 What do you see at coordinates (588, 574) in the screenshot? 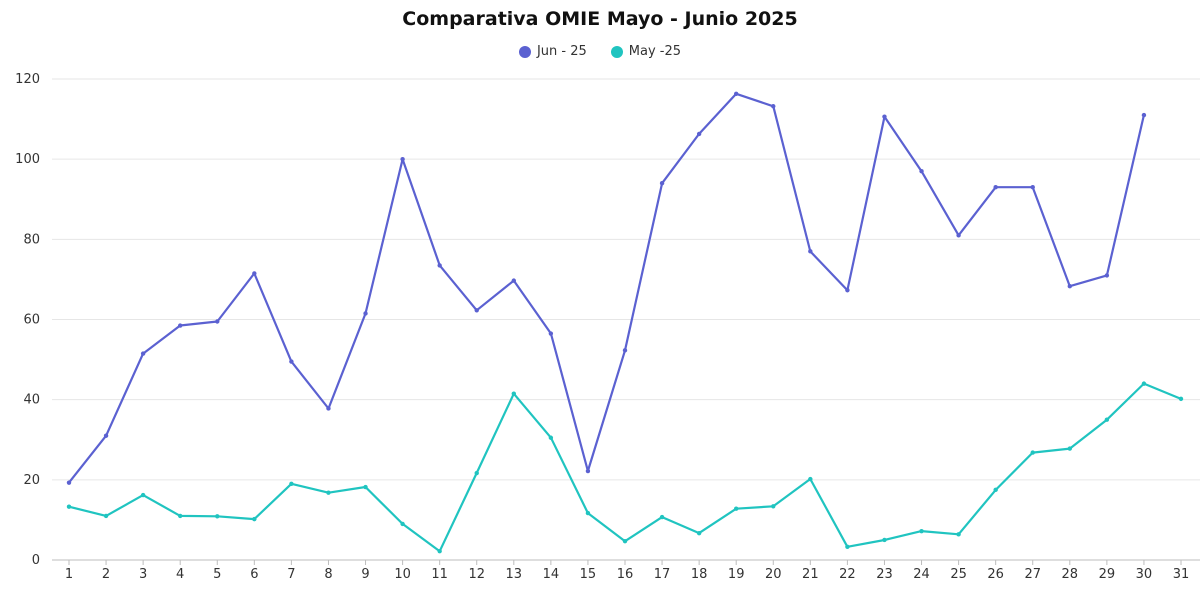
I see `x-tick-label: 15` at bounding box center [588, 574].